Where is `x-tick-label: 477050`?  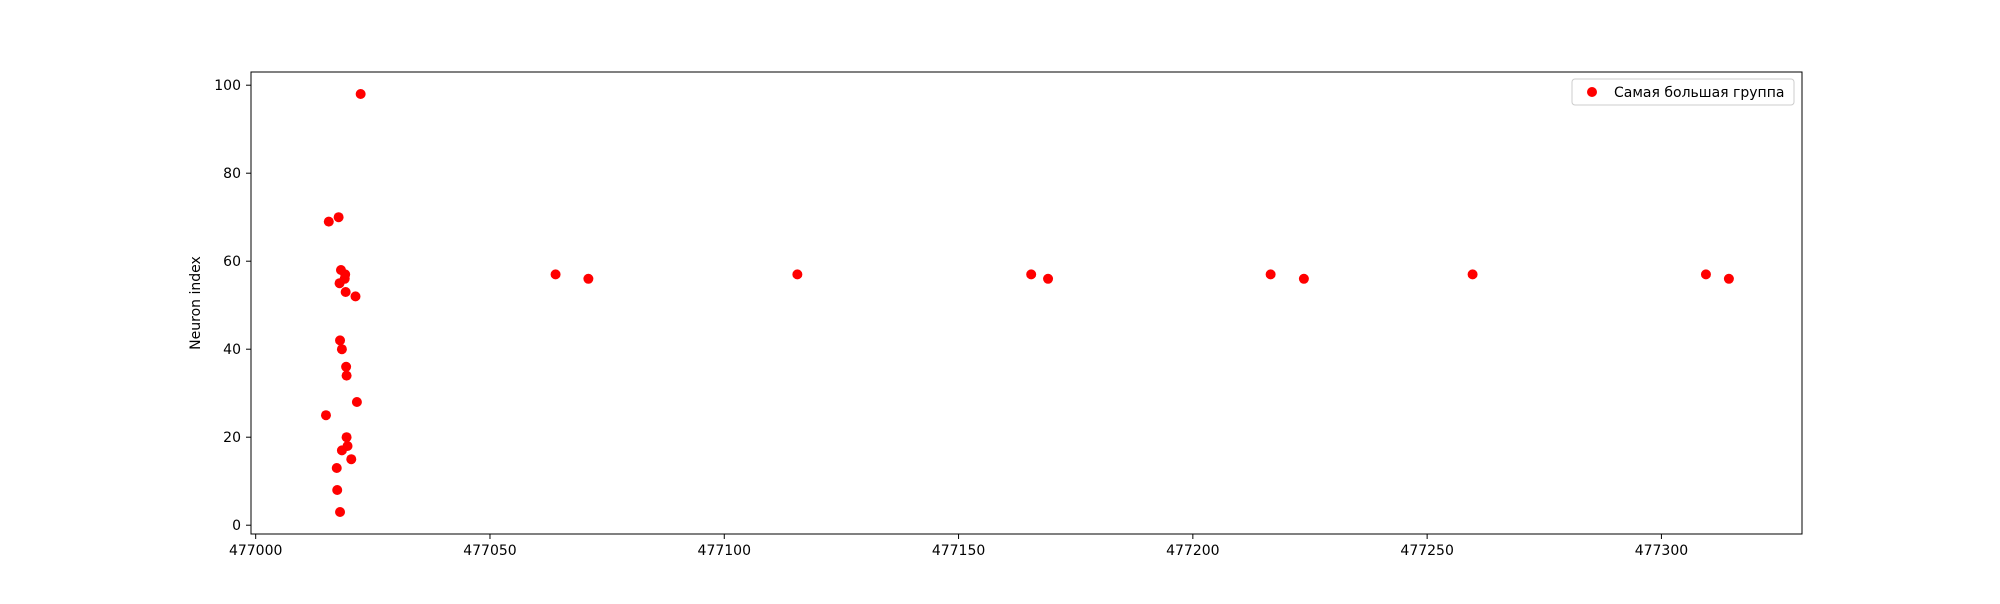 x-tick-label: 477050 is located at coordinates (489, 551).